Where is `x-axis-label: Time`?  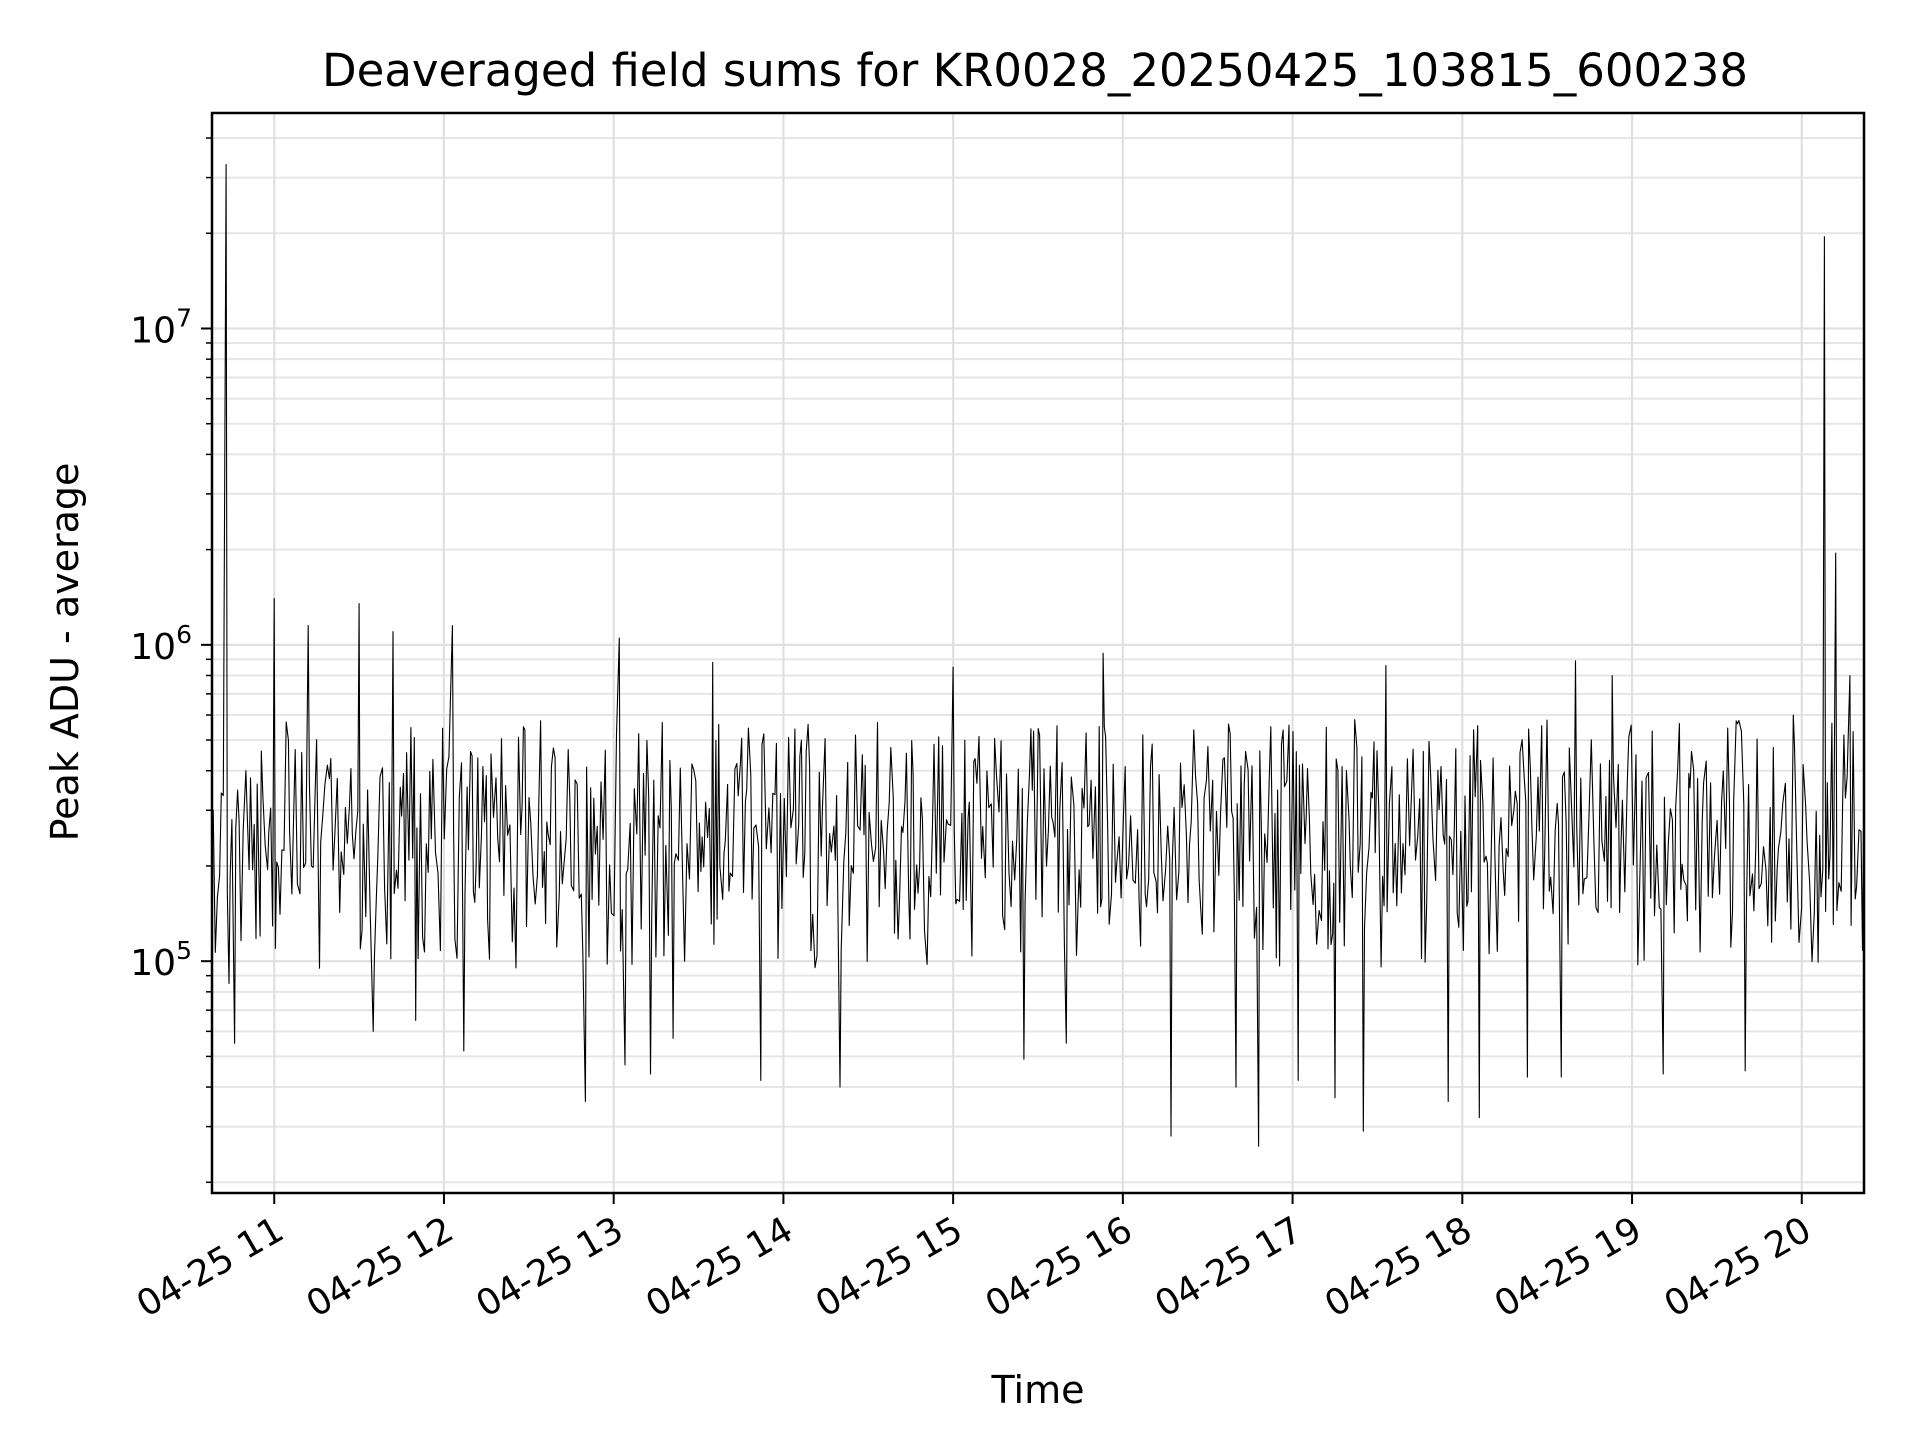
x-axis-label: Time is located at coordinates (1038, 1390).